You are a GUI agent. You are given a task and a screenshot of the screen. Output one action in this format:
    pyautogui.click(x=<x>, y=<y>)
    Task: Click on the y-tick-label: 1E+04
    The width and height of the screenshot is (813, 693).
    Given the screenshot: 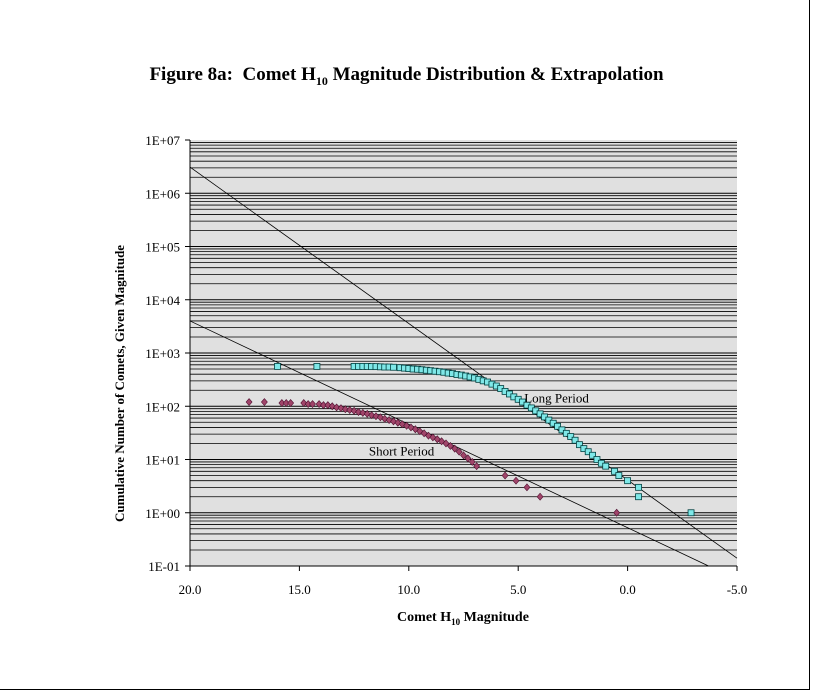 What is the action you would take?
    pyautogui.click(x=162, y=300)
    